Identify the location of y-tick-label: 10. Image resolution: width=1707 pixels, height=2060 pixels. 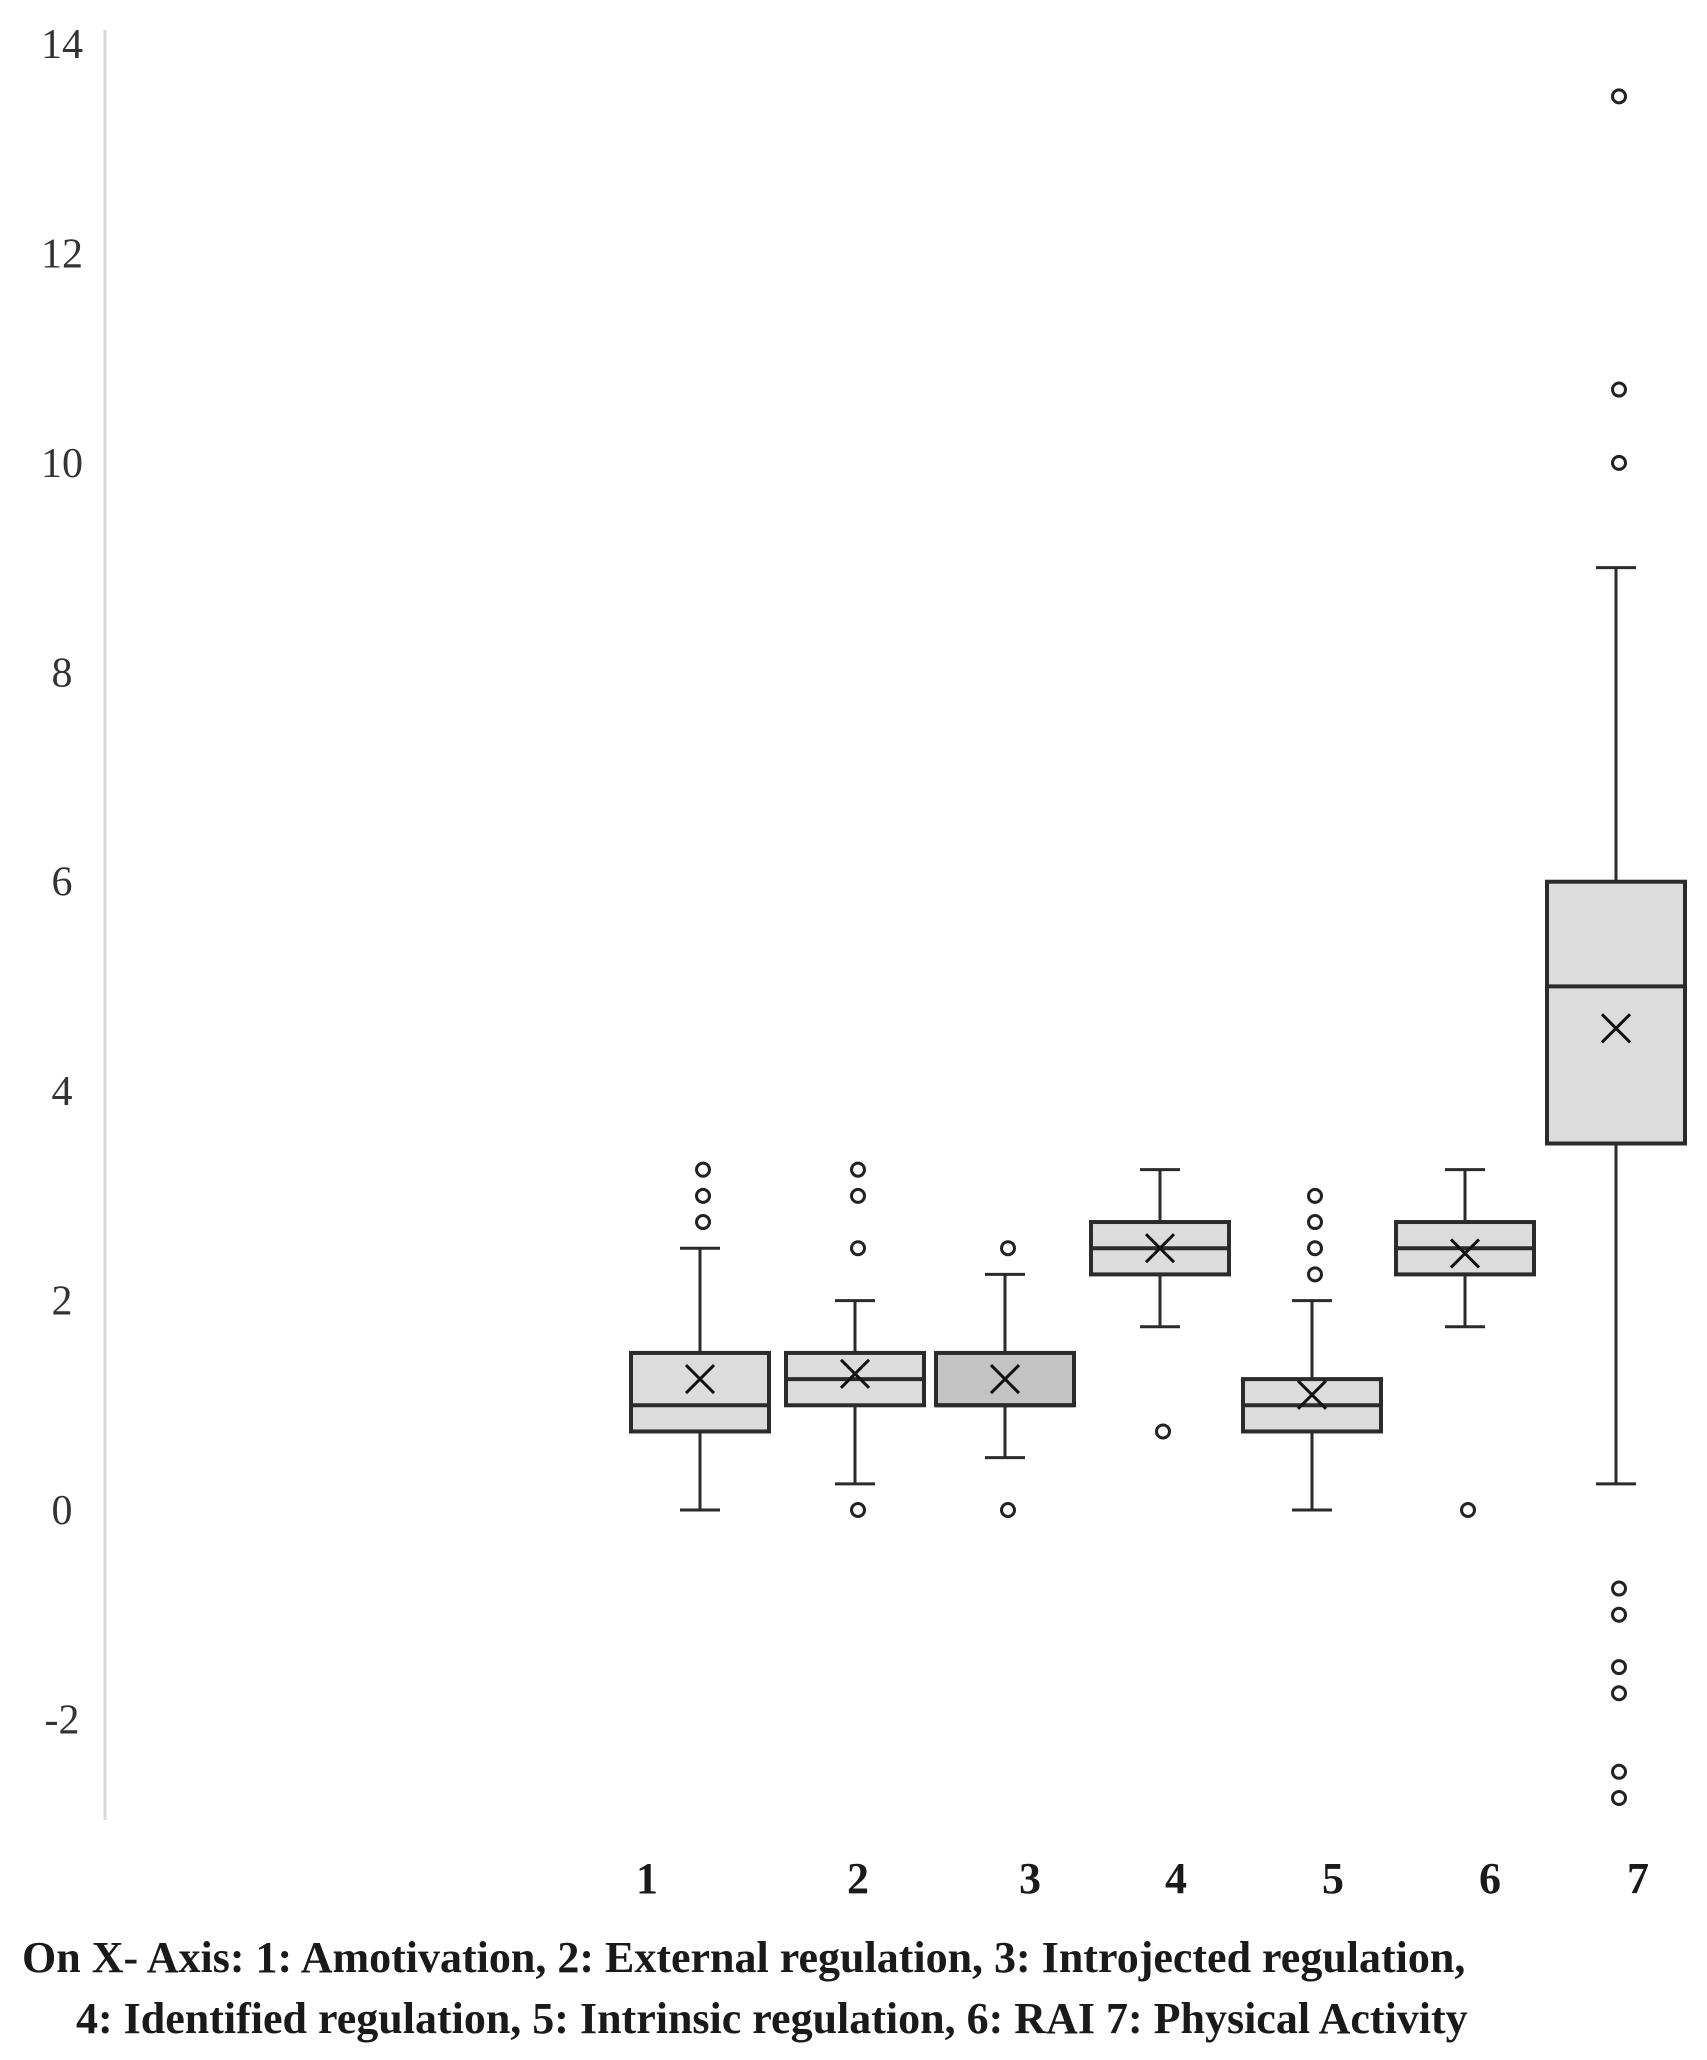
(62, 464).